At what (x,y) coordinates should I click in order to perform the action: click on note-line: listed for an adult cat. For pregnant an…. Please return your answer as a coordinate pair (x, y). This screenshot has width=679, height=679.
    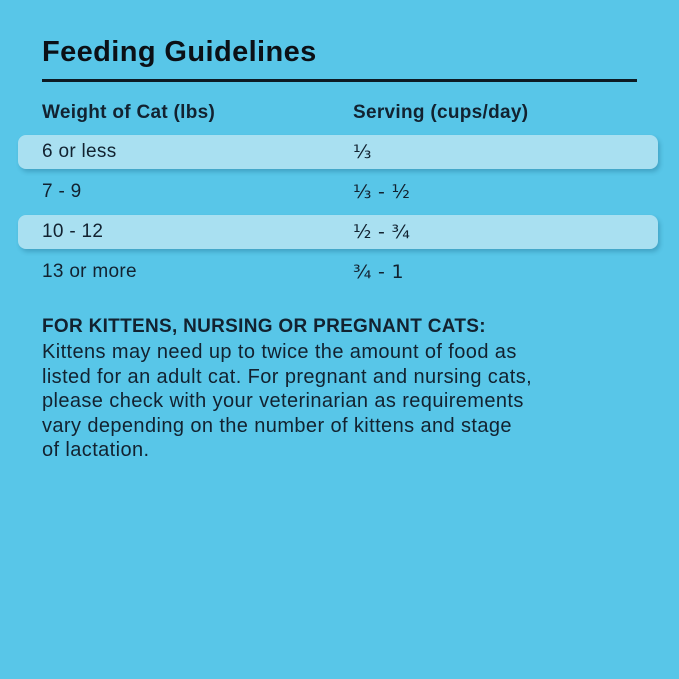
    Looking at the image, I should click on (287, 376).